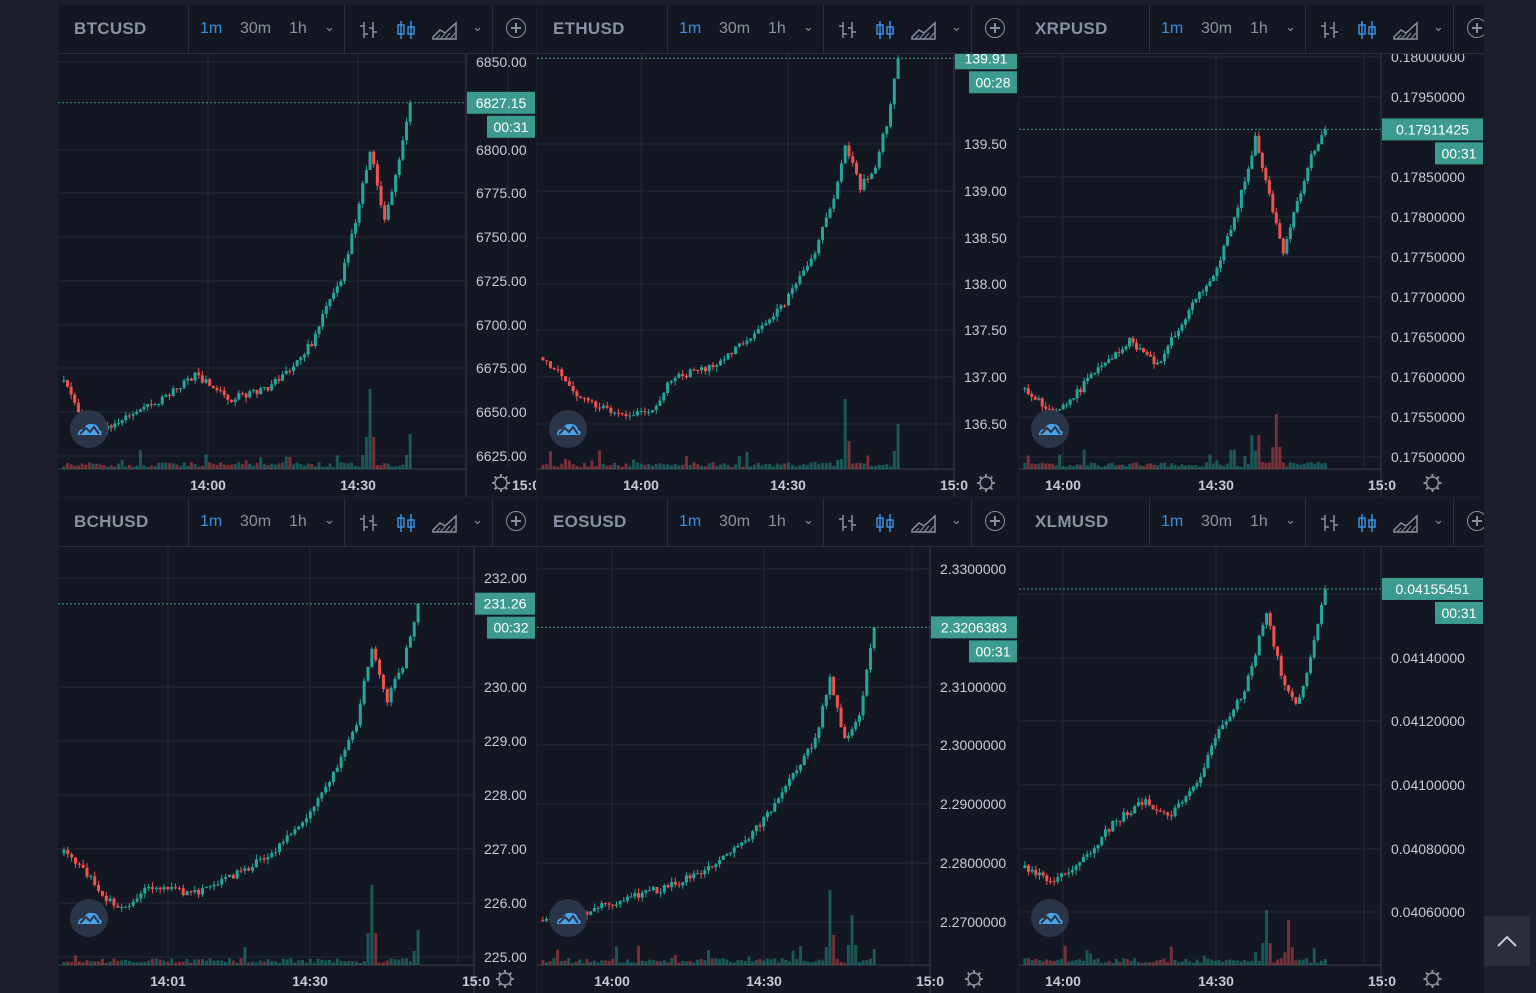 The image size is (1536, 993). I want to click on scroll-to-top-button, so click(1507, 941).